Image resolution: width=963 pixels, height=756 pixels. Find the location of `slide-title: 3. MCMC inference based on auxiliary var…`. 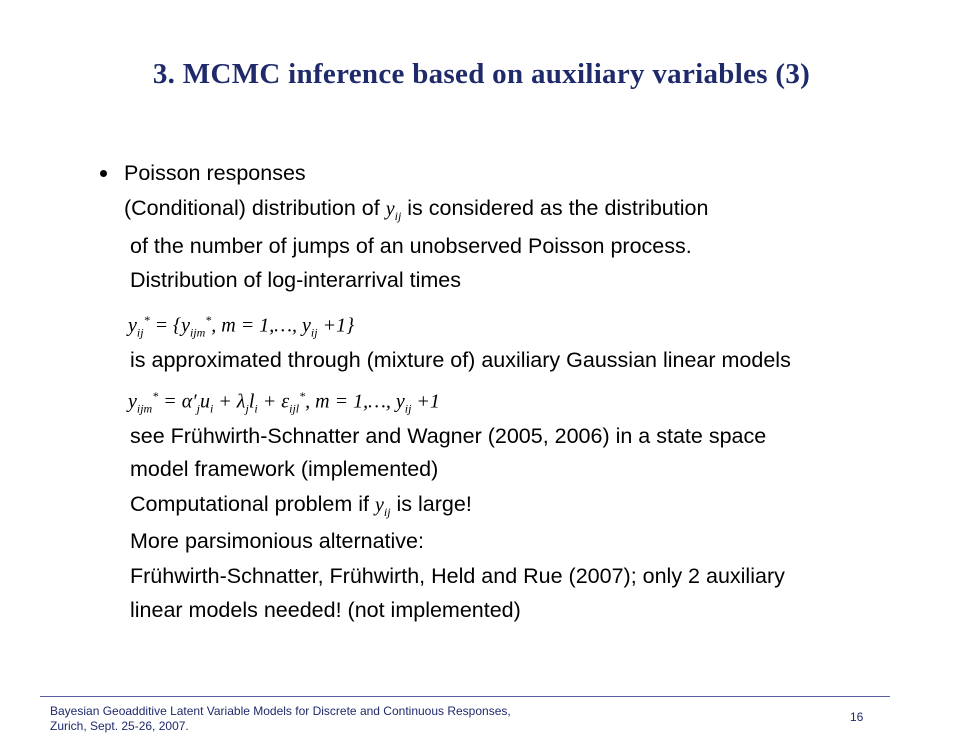

slide-title: 3. MCMC inference based on auxiliary var… is located at coordinates (481, 74).